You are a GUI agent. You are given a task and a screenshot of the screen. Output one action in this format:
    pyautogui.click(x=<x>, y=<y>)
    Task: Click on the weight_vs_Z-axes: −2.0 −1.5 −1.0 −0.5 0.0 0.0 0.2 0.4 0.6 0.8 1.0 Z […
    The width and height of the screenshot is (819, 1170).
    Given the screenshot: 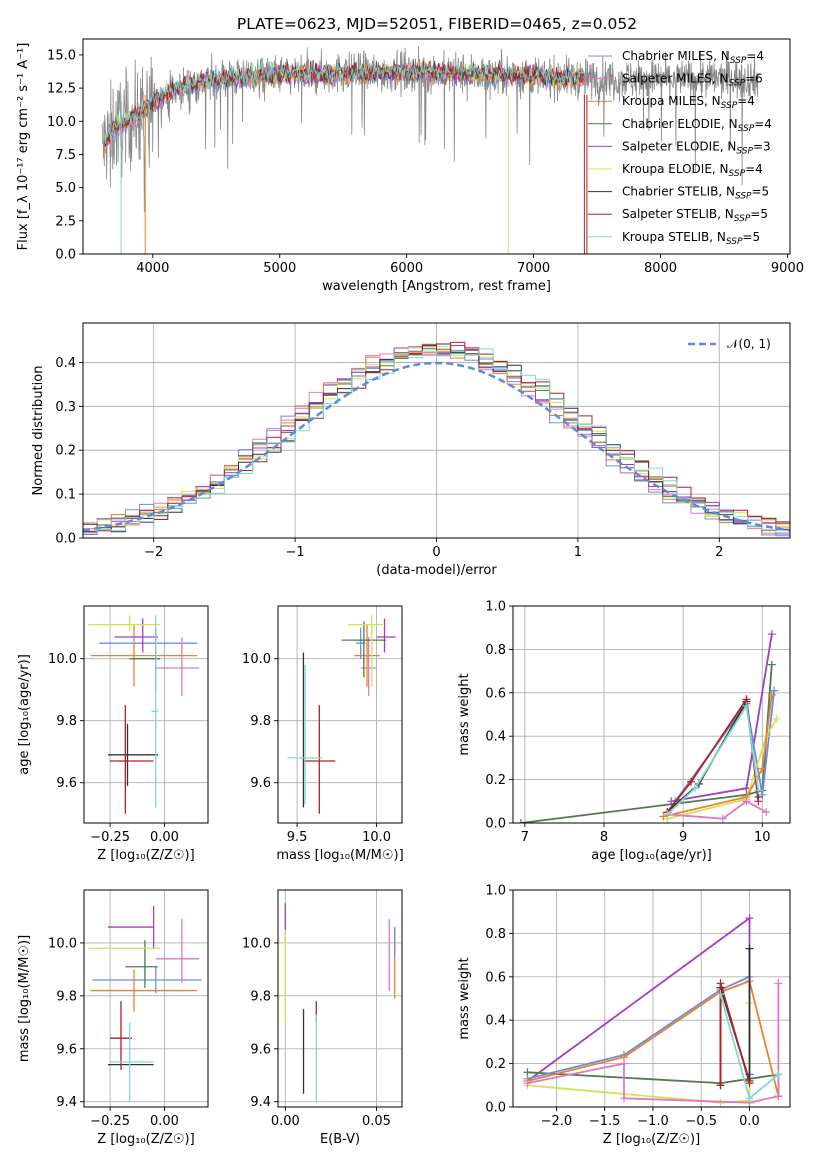 What is the action you would take?
    pyautogui.click(x=624, y=1015)
    